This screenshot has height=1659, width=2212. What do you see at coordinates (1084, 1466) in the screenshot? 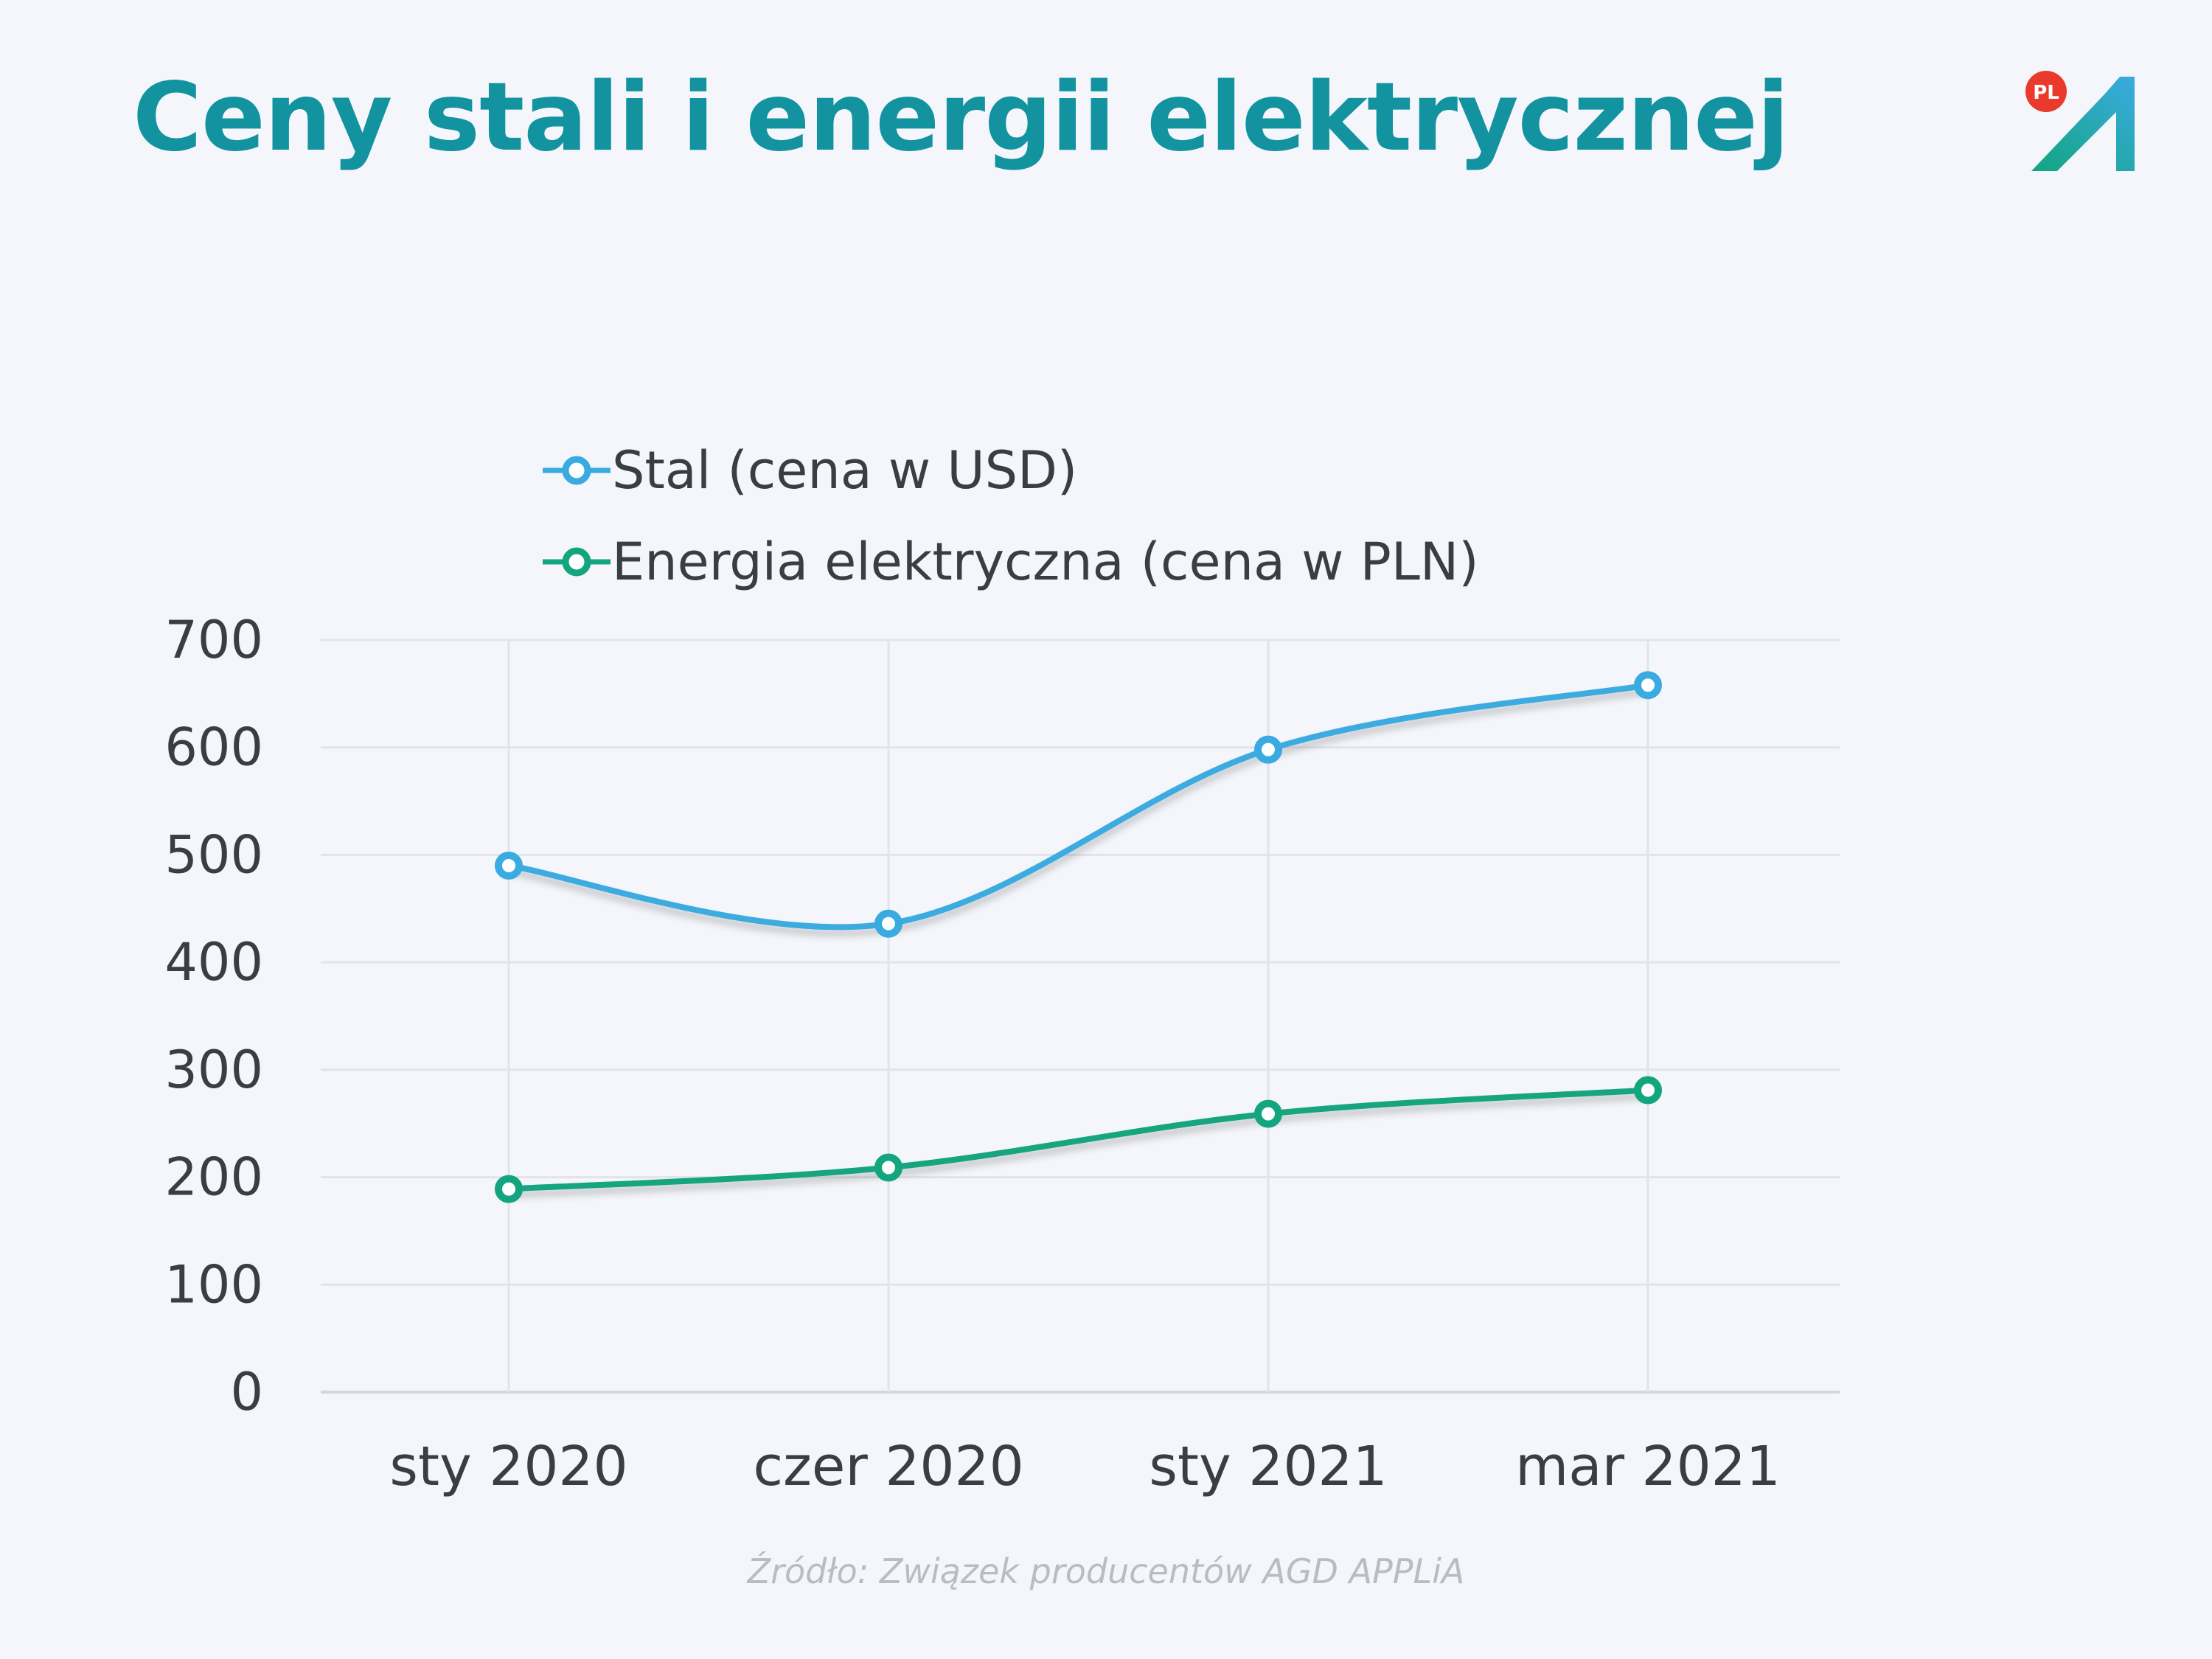
I see `x-axis-ticks: sty 2020 czer 2020 sty 2021 mar 2021` at bounding box center [1084, 1466].